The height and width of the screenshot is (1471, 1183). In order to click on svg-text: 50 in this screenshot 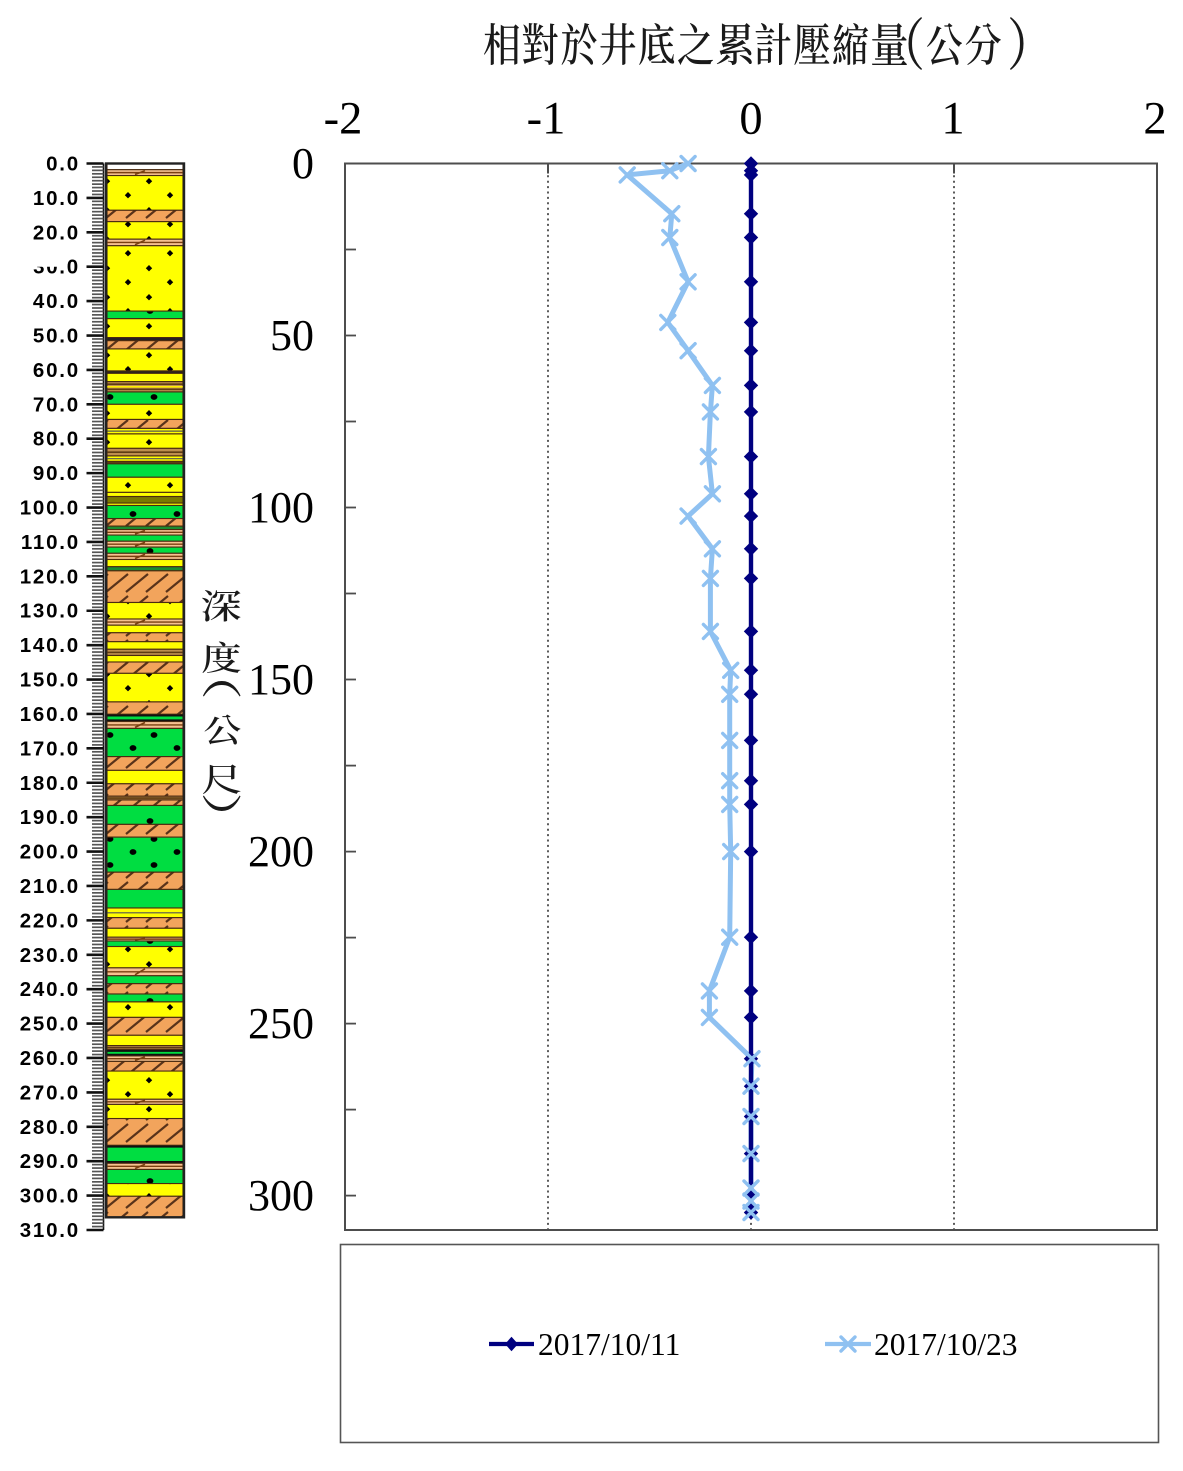, I will do `click(292, 335)`.